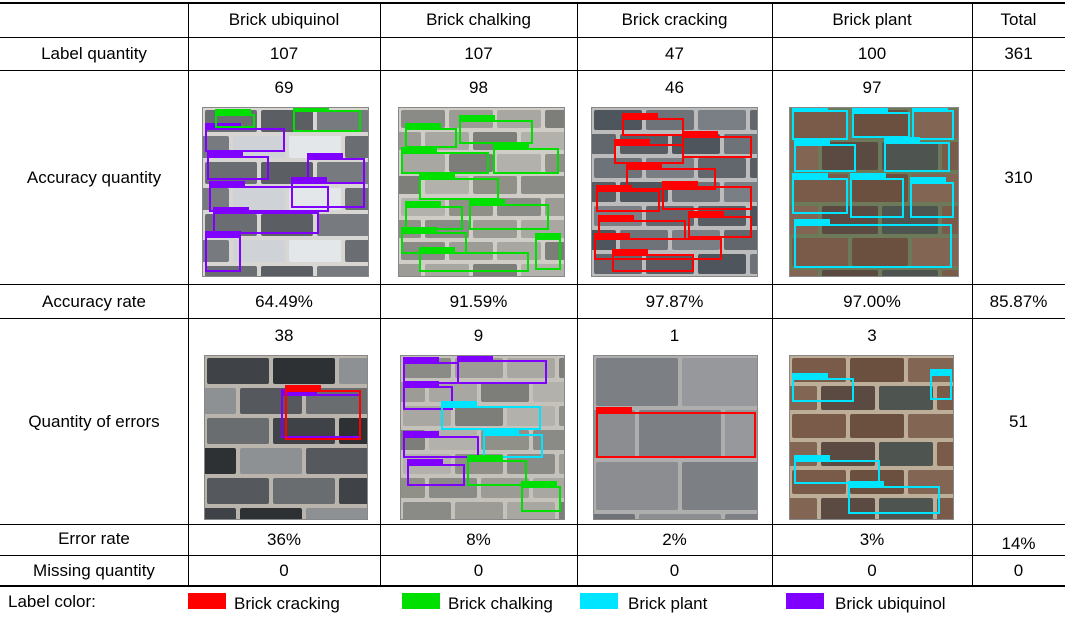 Image resolution: width=1065 pixels, height=617 pixels. I want to click on row-label-accuracy-quantity: Accuracy quantity, so click(94, 177).